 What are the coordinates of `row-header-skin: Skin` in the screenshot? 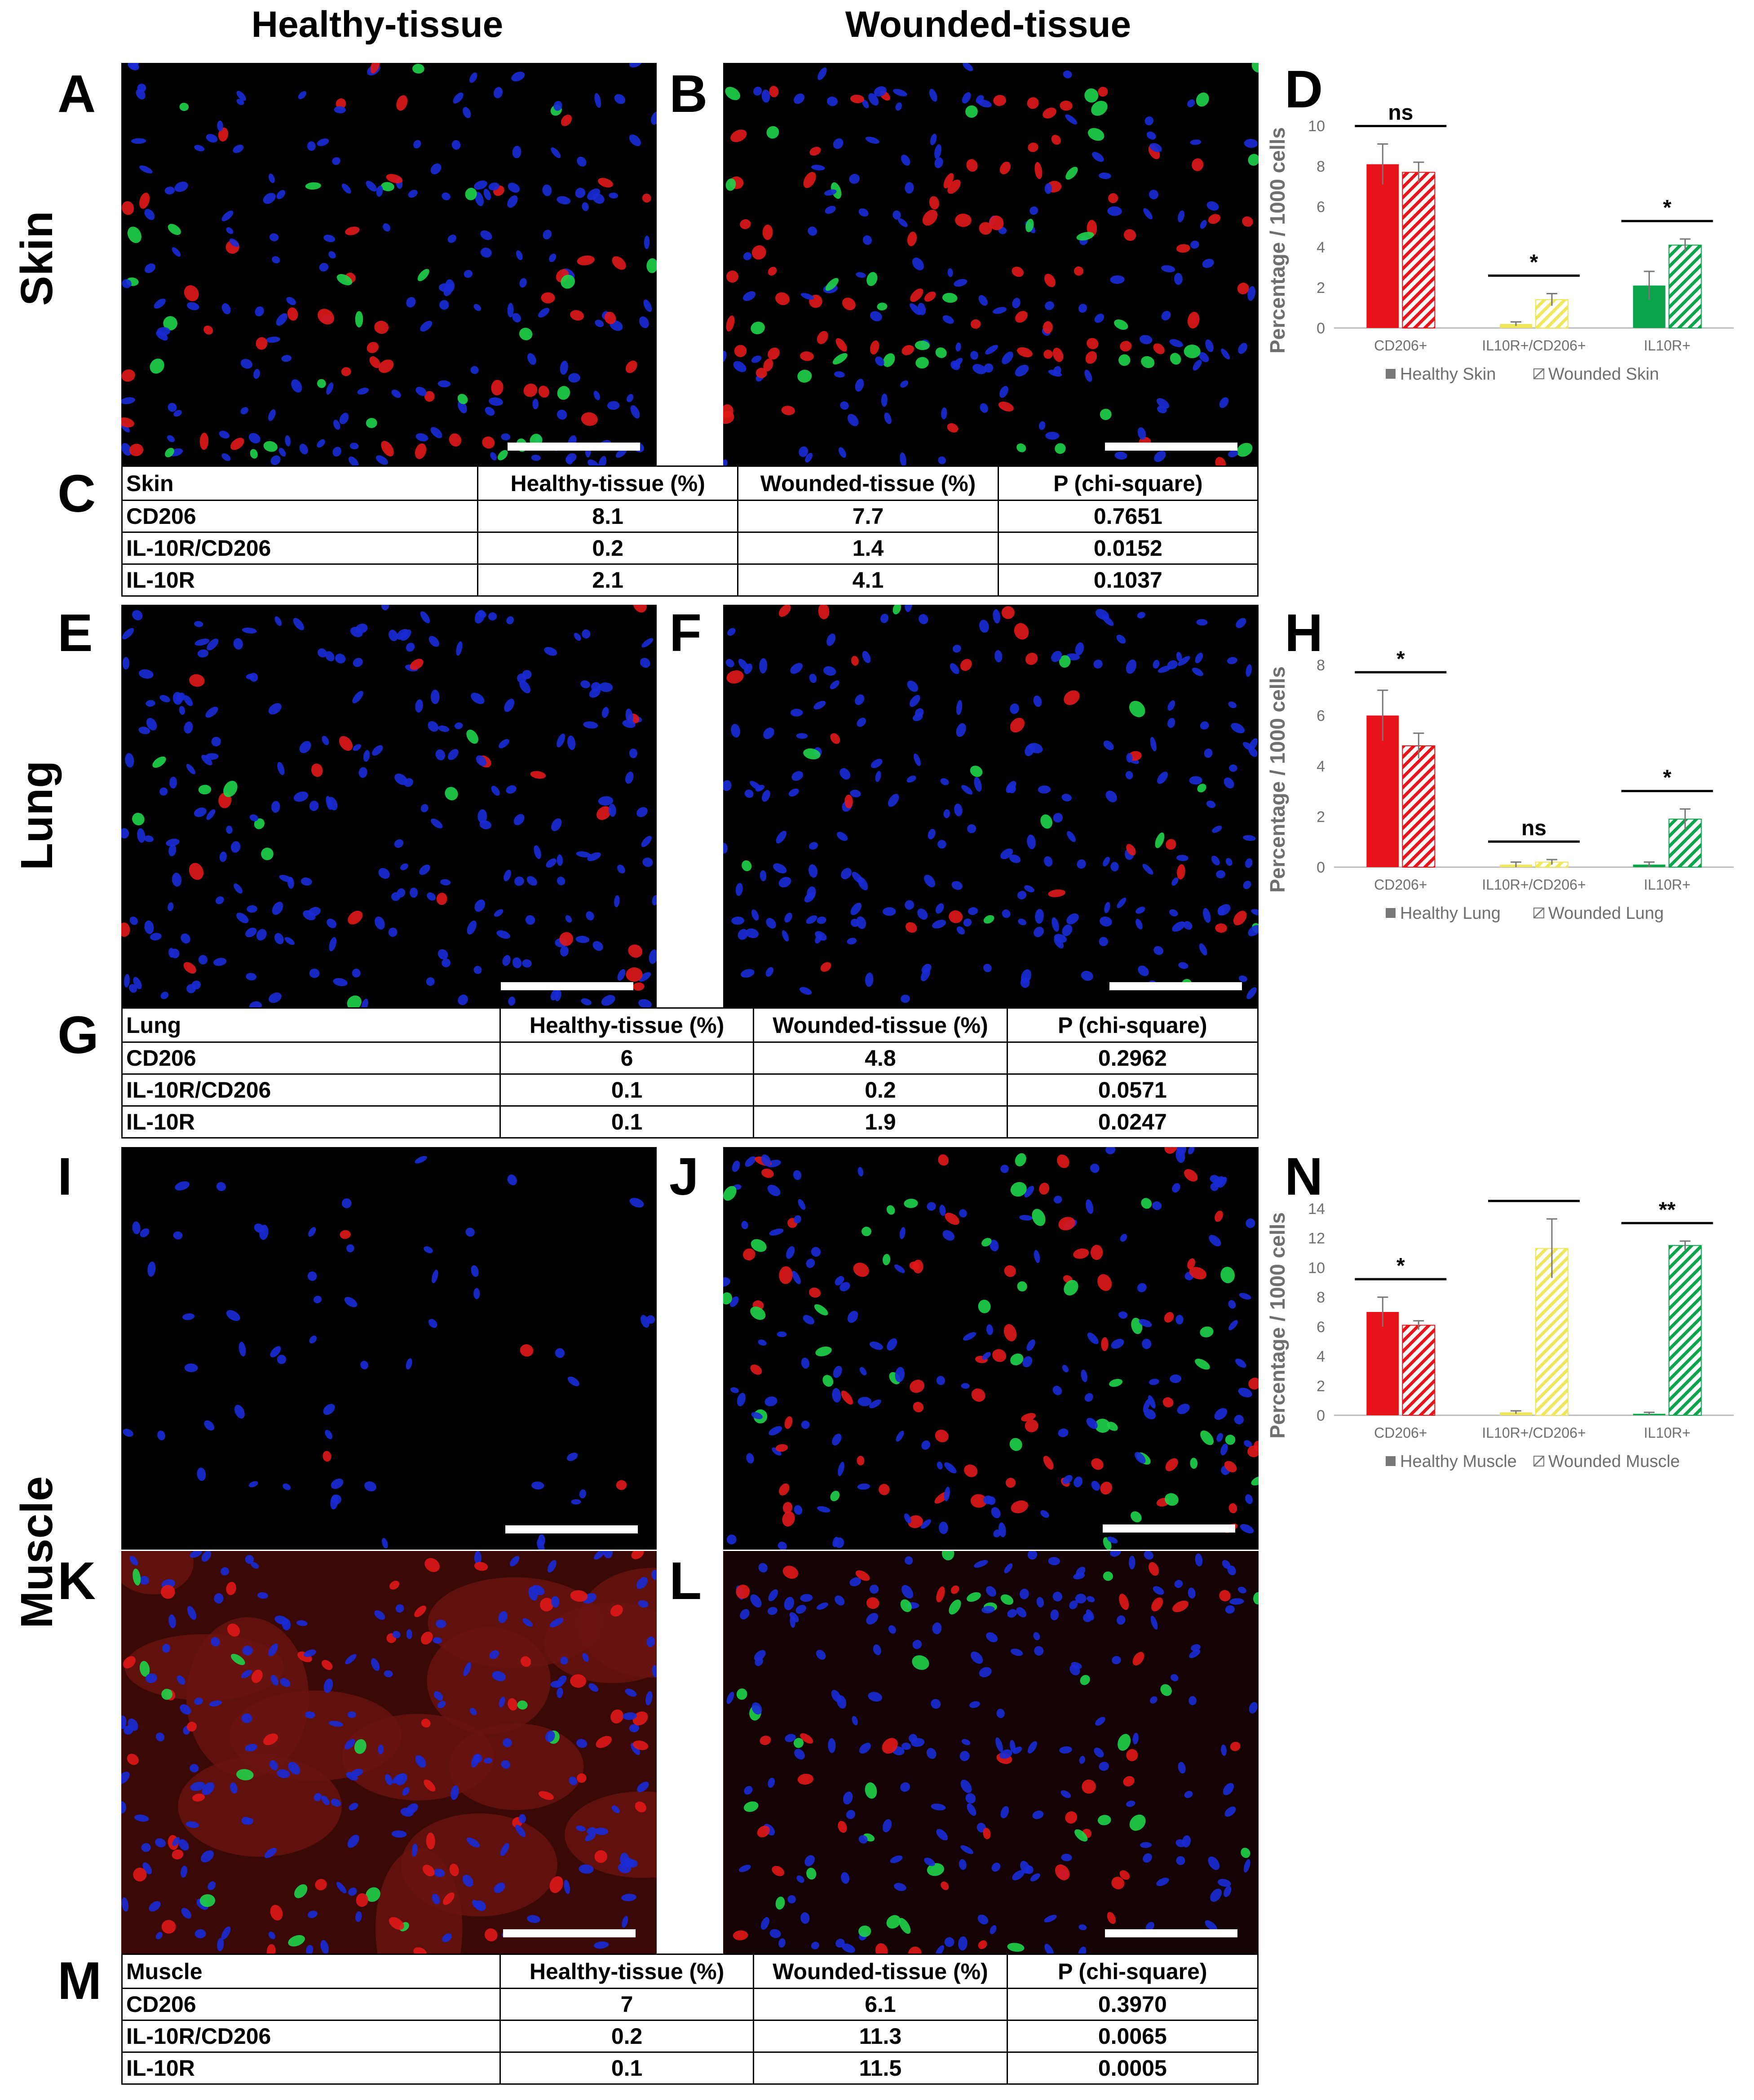 It's located at (37, 258).